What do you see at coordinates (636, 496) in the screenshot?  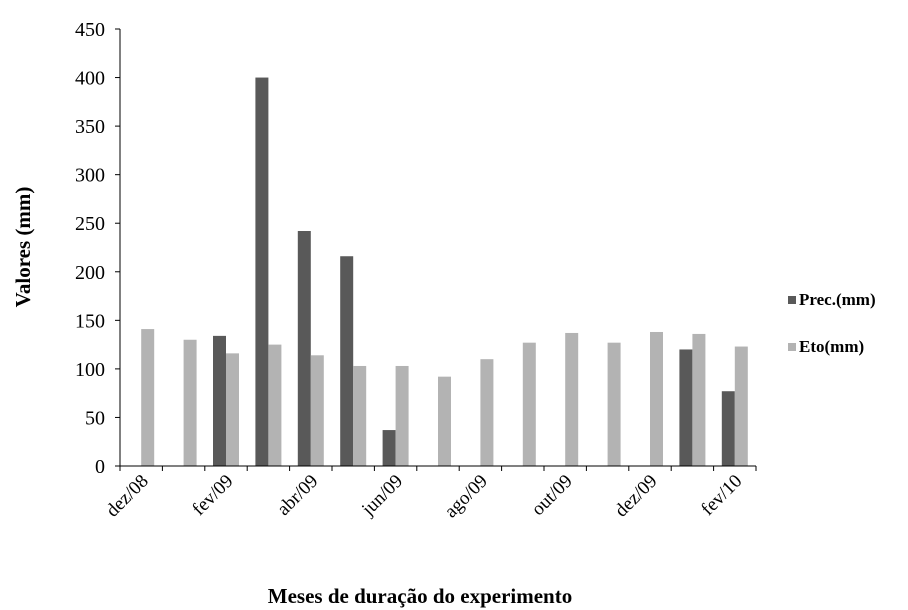 I see `x-tick-label: dez/09` at bounding box center [636, 496].